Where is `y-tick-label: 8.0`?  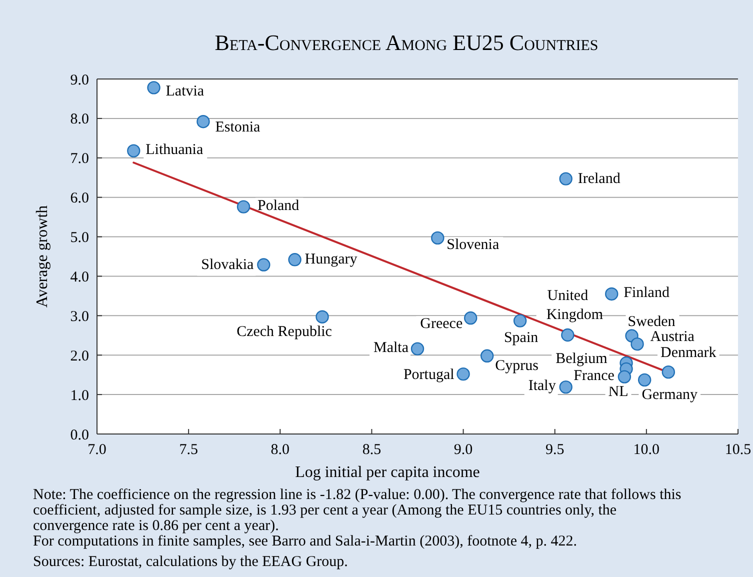 y-tick-label: 8.0 is located at coordinates (79, 120).